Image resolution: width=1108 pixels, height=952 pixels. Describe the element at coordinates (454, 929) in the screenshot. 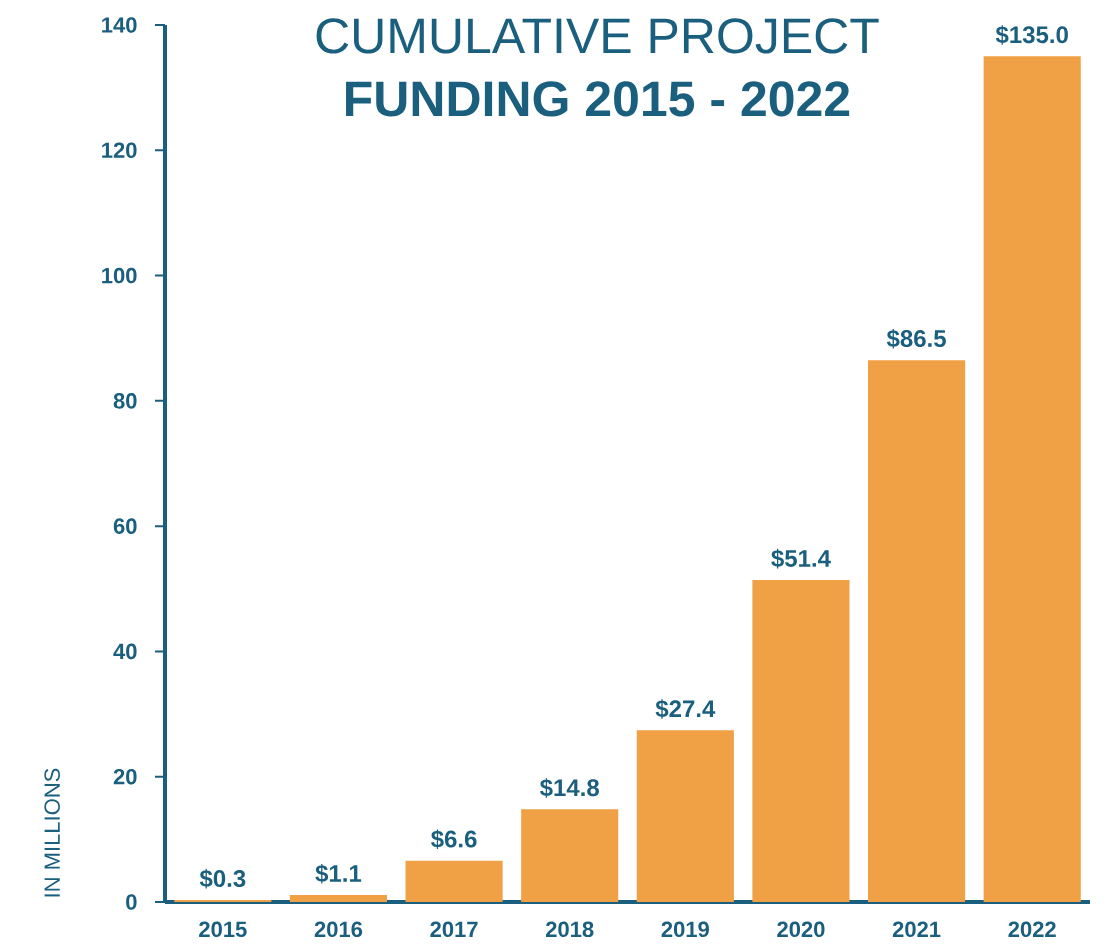

I see `x-tick-label: 2017` at that location.